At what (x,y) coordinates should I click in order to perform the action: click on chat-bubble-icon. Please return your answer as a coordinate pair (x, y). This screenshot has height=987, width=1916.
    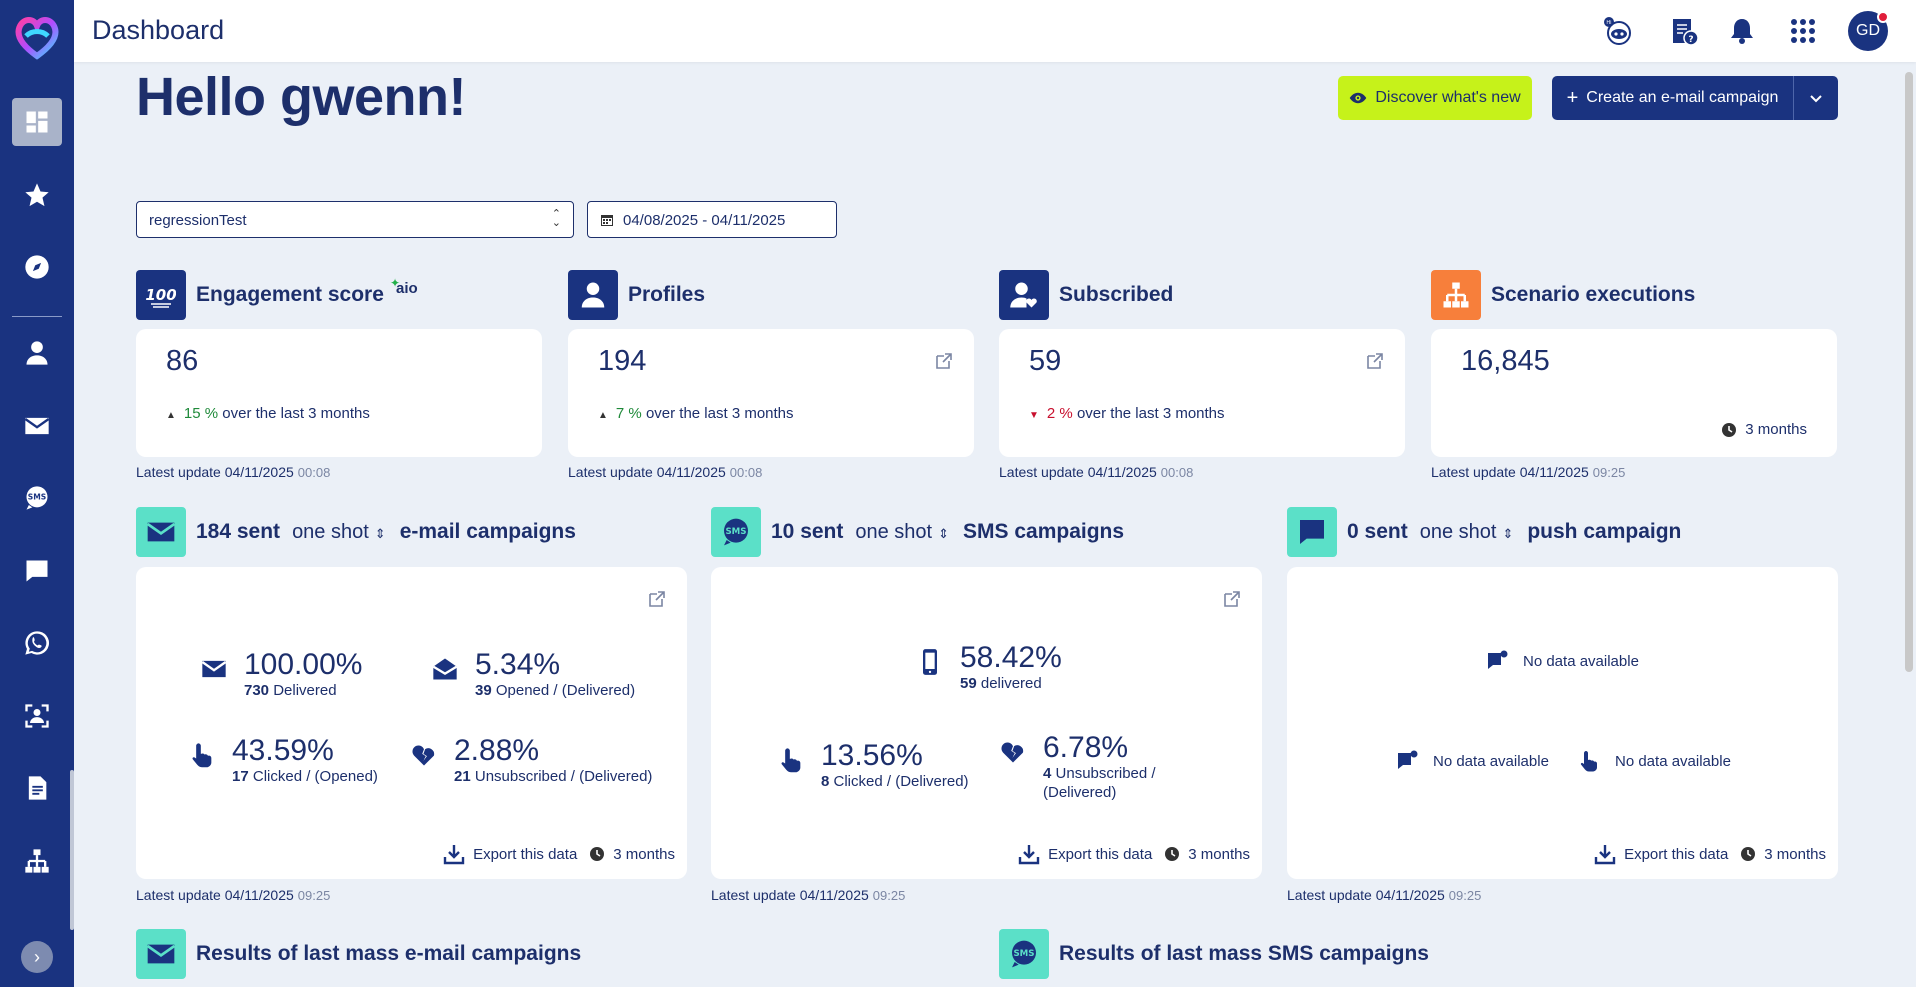
    Looking at the image, I should click on (1312, 532).